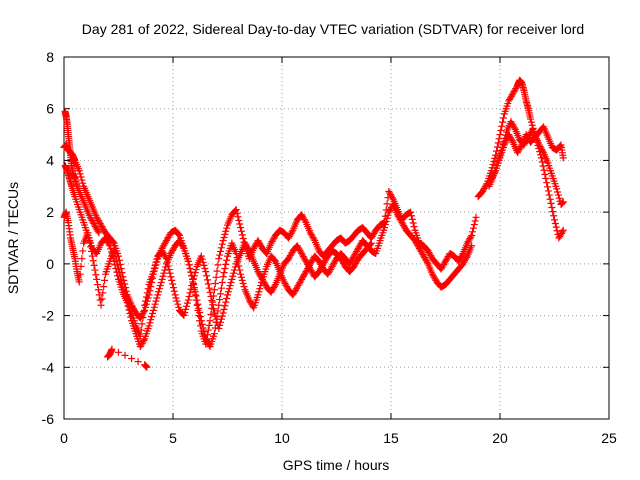 This screenshot has width=640, height=480. Describe the element at coordinates (50, 212) in the screenshot. I see `y-tick-label: 2` at that location.